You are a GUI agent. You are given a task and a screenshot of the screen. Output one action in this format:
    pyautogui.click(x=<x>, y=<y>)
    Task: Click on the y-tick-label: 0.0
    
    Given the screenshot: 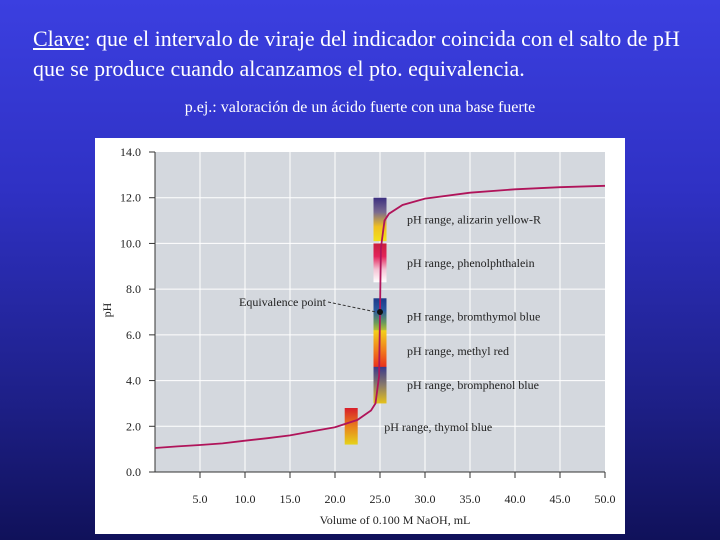 What is the action you would take?
    pyautogui.click(x=133, y=472)
    